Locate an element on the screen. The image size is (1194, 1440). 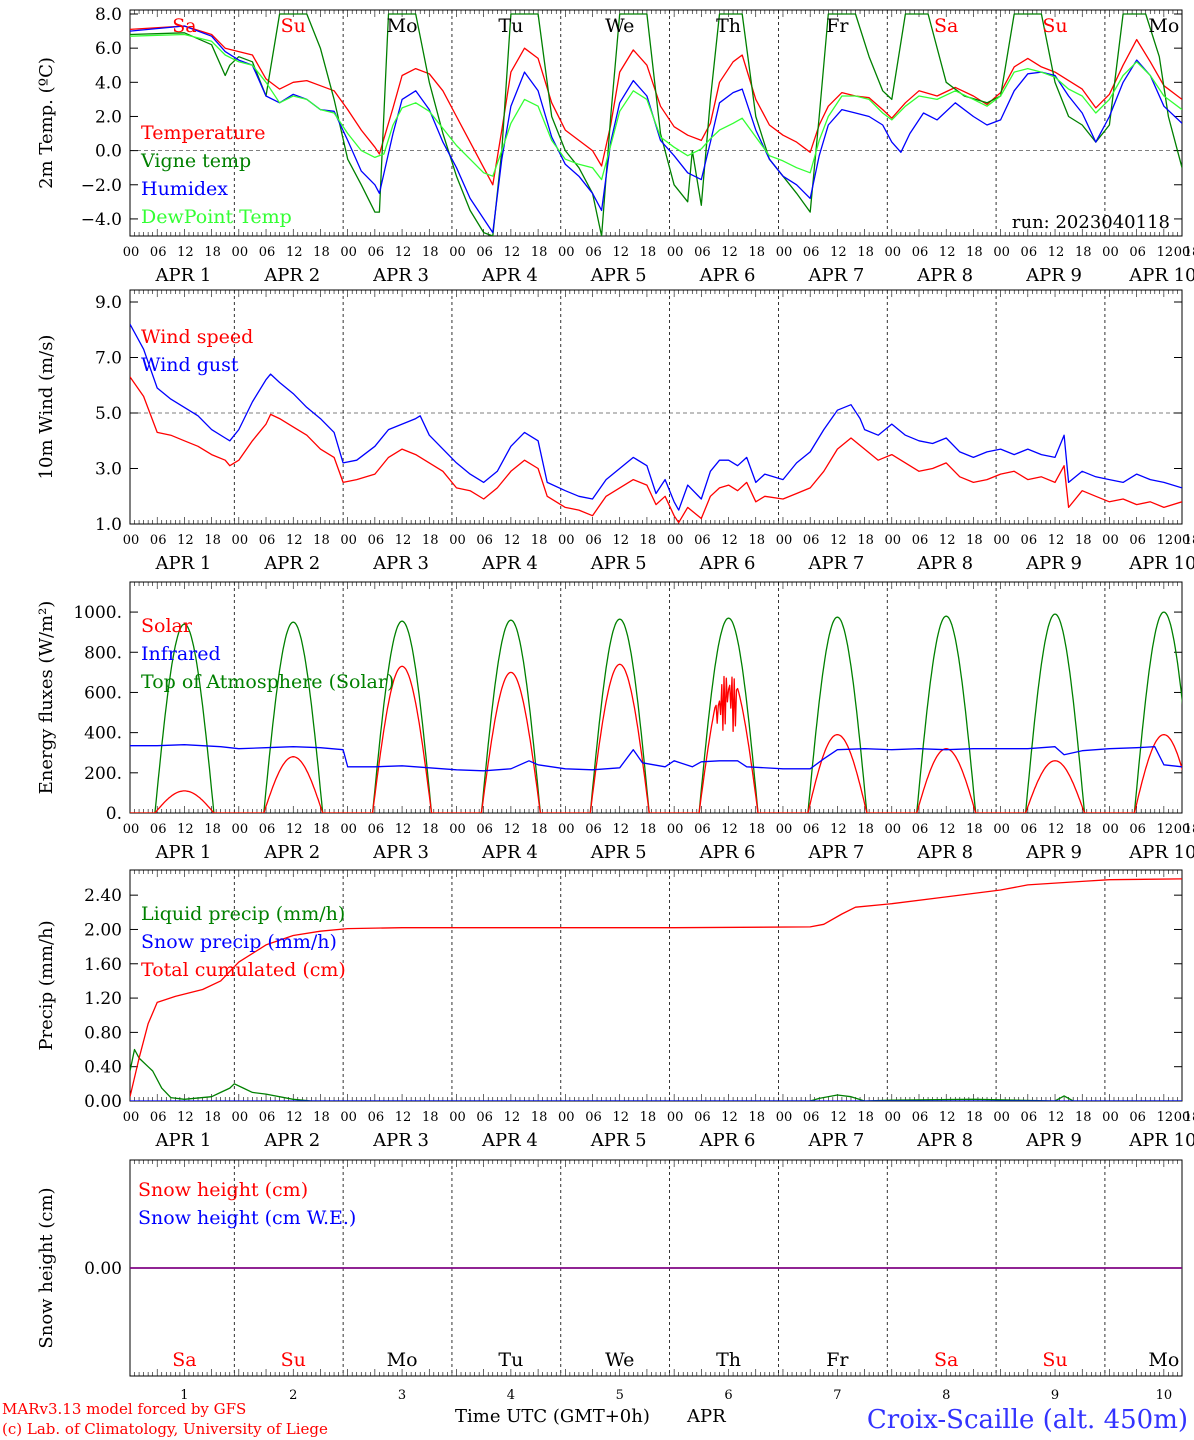
y-tick-label: 2.00 is located at coordinates (103, 930).